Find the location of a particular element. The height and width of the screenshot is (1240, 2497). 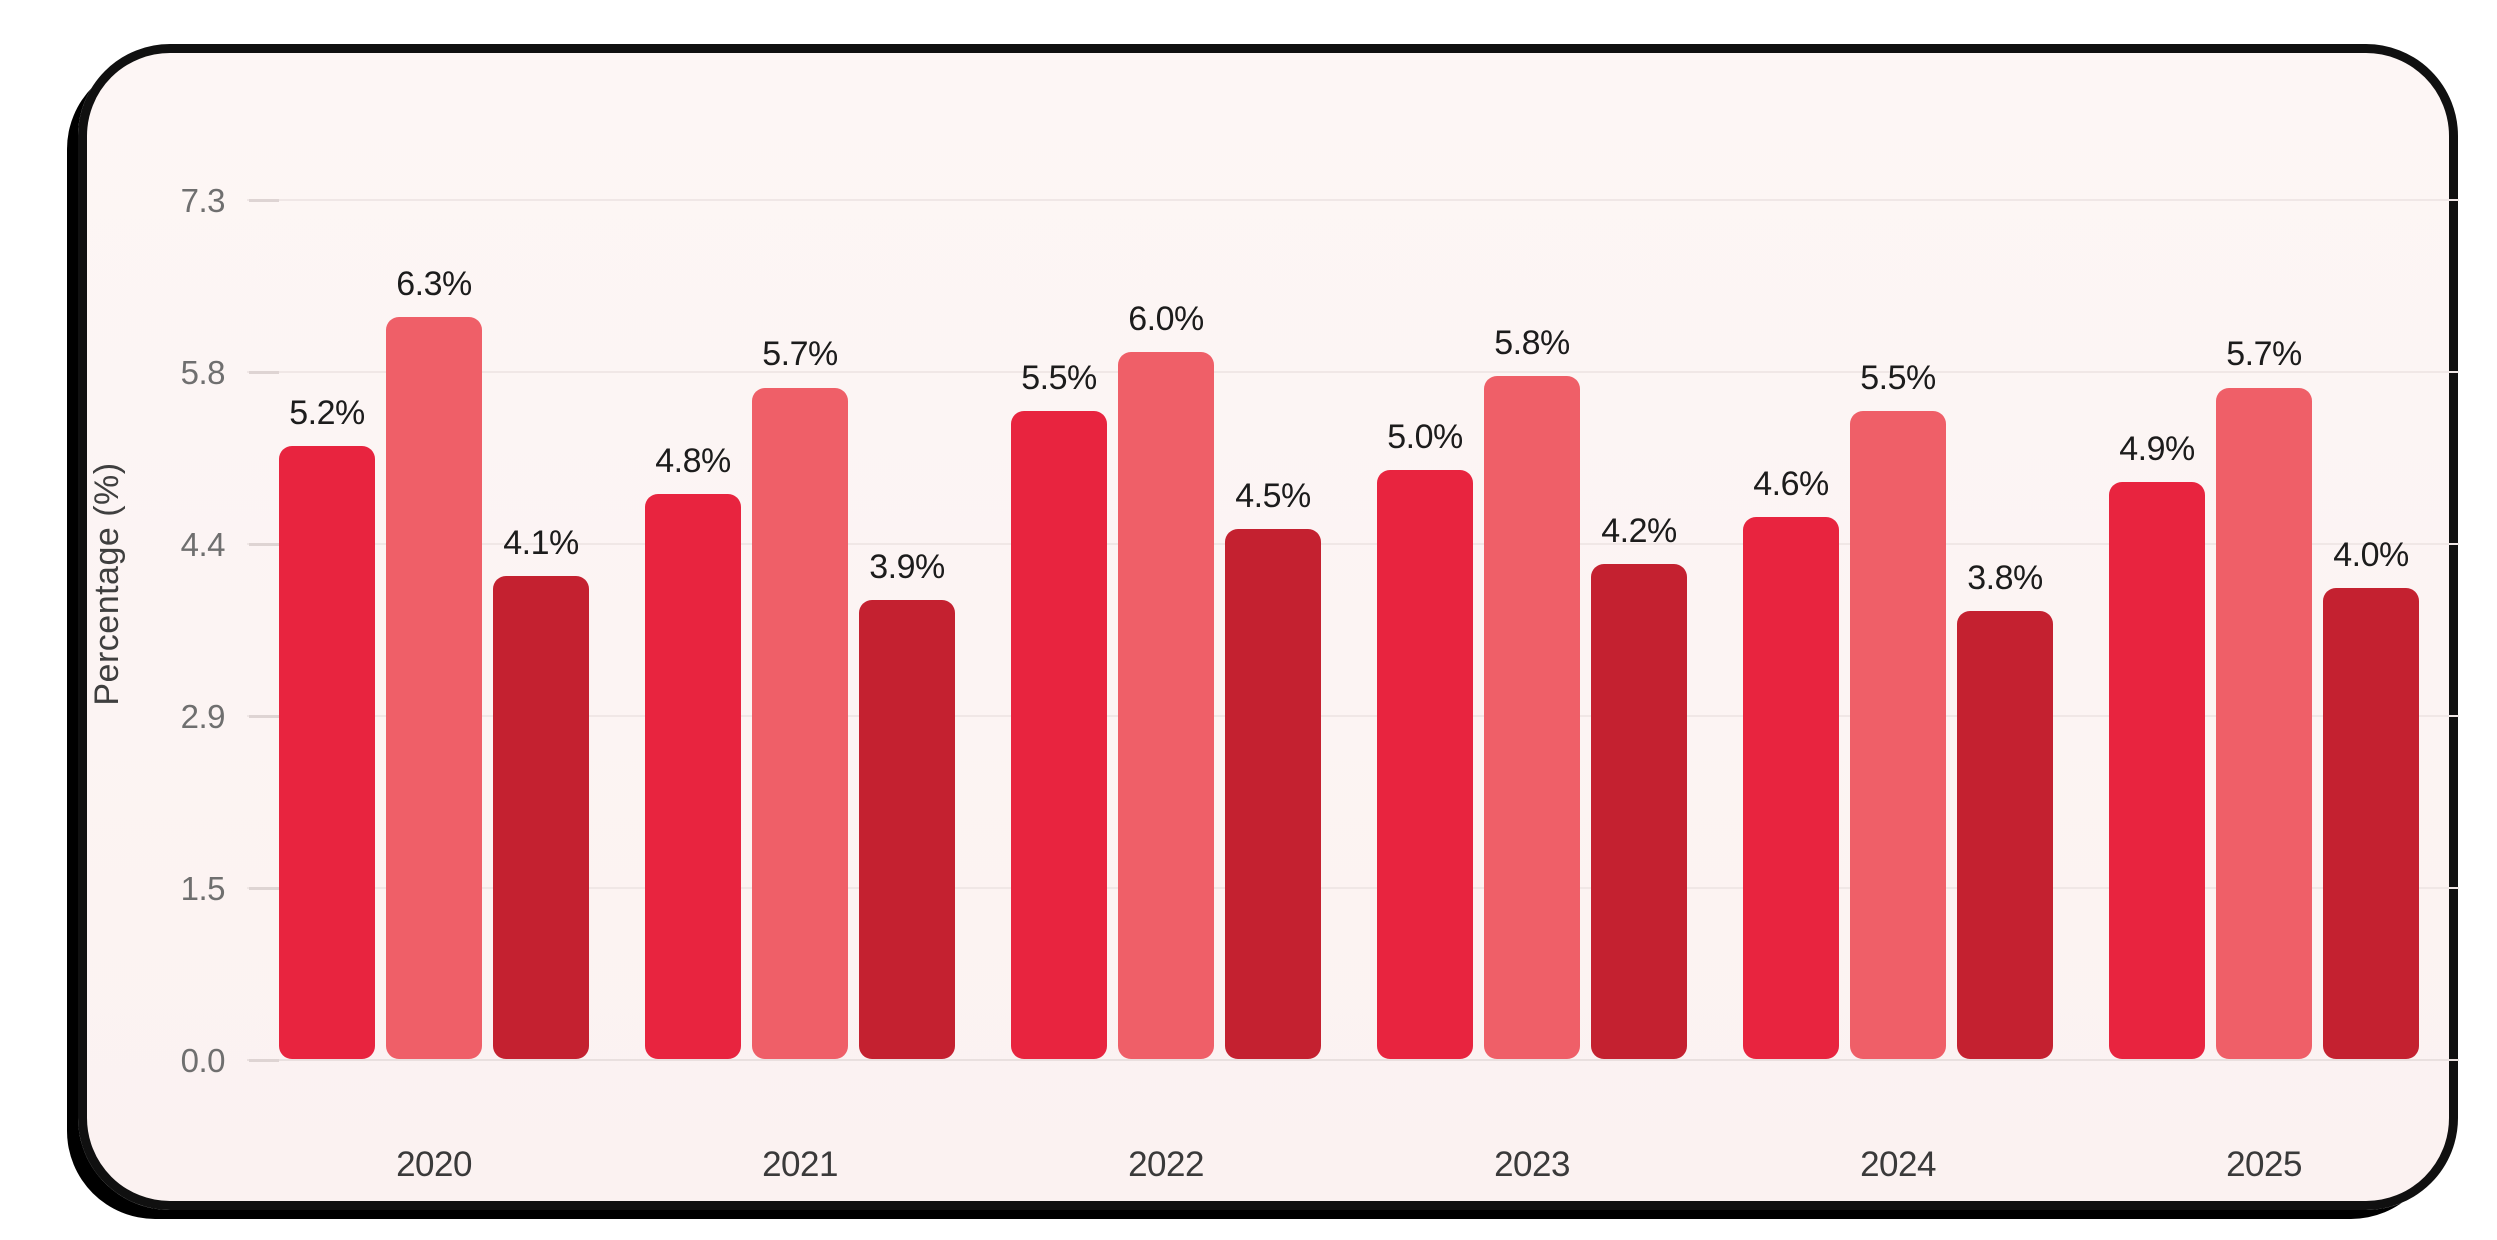

bar-value-label: 4.6% is located at coordinates (1791, 484).